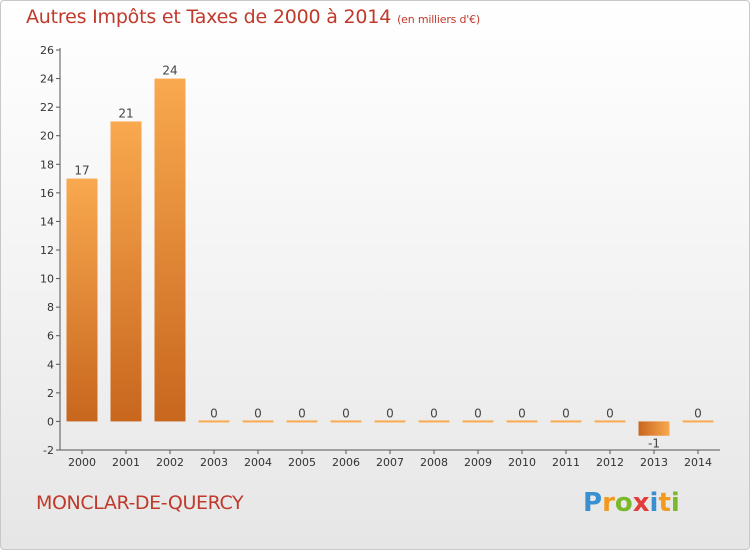  I want to click on x-tick-label: 2009, so click(478, 462).